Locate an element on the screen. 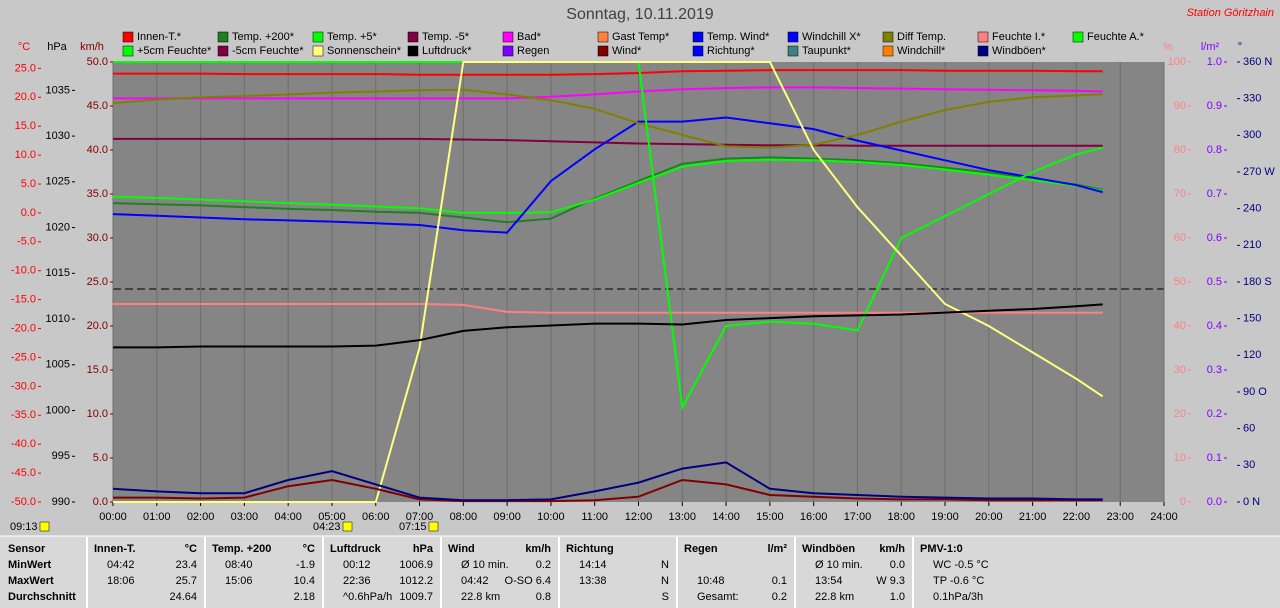 Image resolution: width=1280 pixels, height=608 pixels. y-tick-label: -50.0 is located at coordinates (23, 502).